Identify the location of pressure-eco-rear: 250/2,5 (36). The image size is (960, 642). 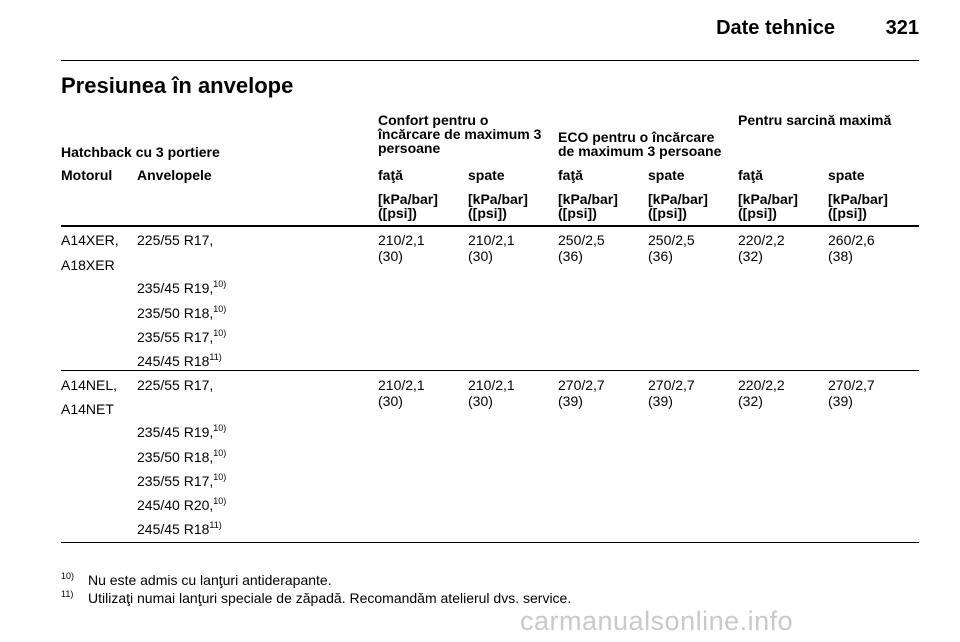
(671, 248).